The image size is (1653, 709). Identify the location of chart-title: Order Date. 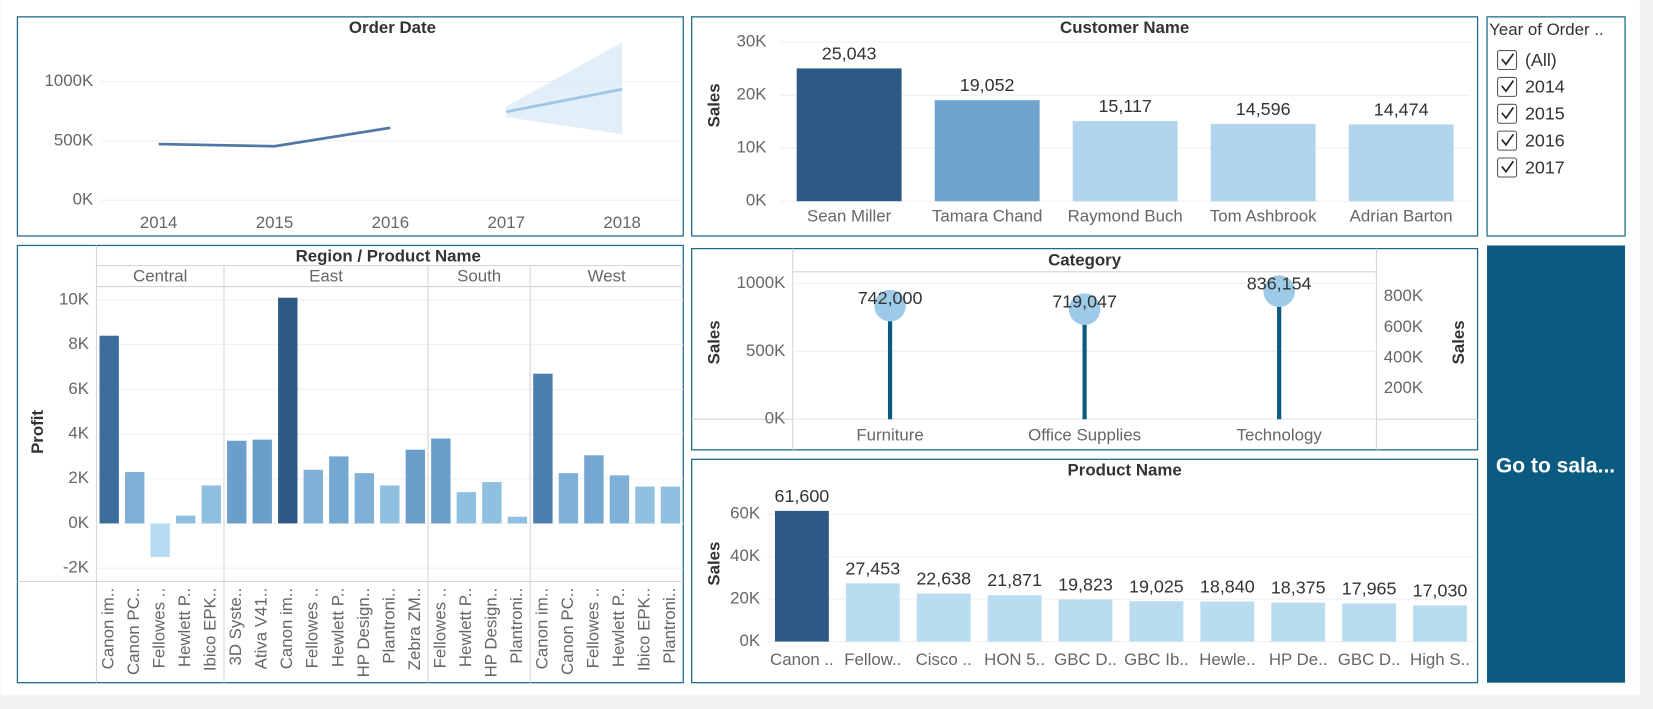
(392, 27).